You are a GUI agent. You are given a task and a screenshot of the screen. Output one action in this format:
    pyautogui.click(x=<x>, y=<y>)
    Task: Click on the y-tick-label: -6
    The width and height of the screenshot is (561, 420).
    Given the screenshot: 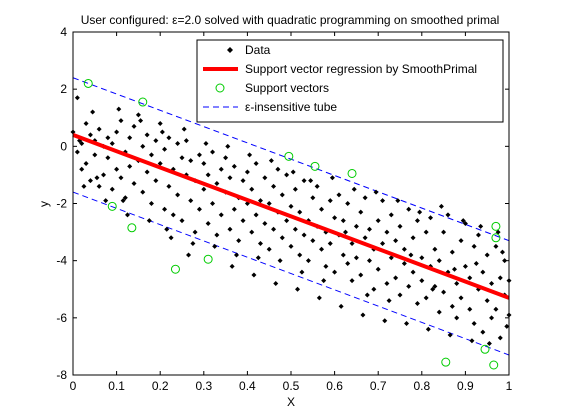 What is the action you would take?
    pyautogui.click(x=61, y=318)
    